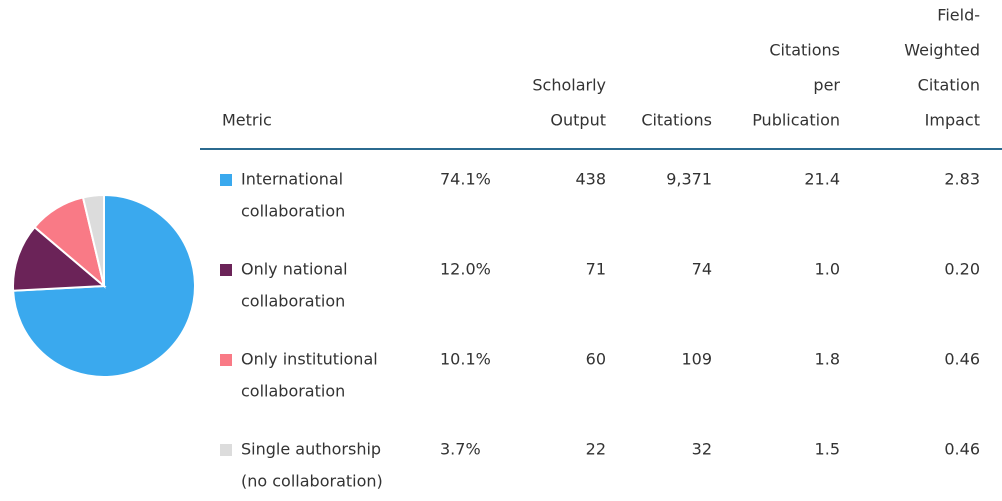 This screenshot has height=501, width=1002. What do you see at coordinates (312, 481) in the screenshot?
I see `metric-label: (no collaboration)` at bounding box center [312, 481].